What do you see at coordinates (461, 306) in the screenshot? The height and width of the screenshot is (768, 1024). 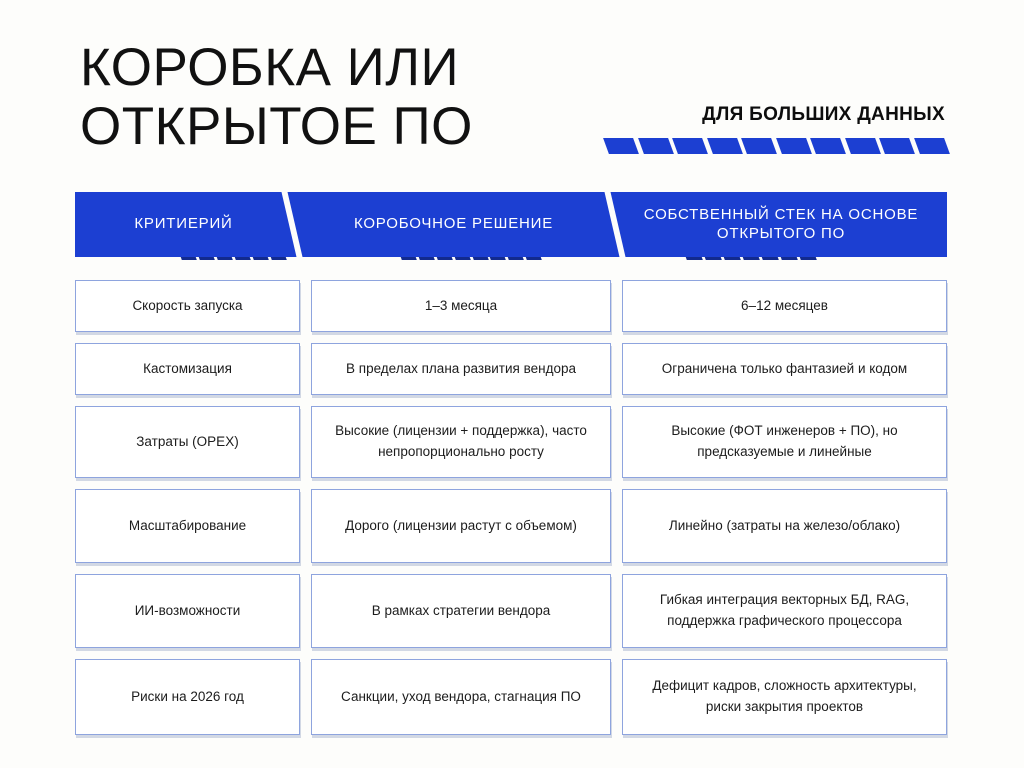 I see `table-cell: 1–3 месяца` at bounding box center [461, 306].